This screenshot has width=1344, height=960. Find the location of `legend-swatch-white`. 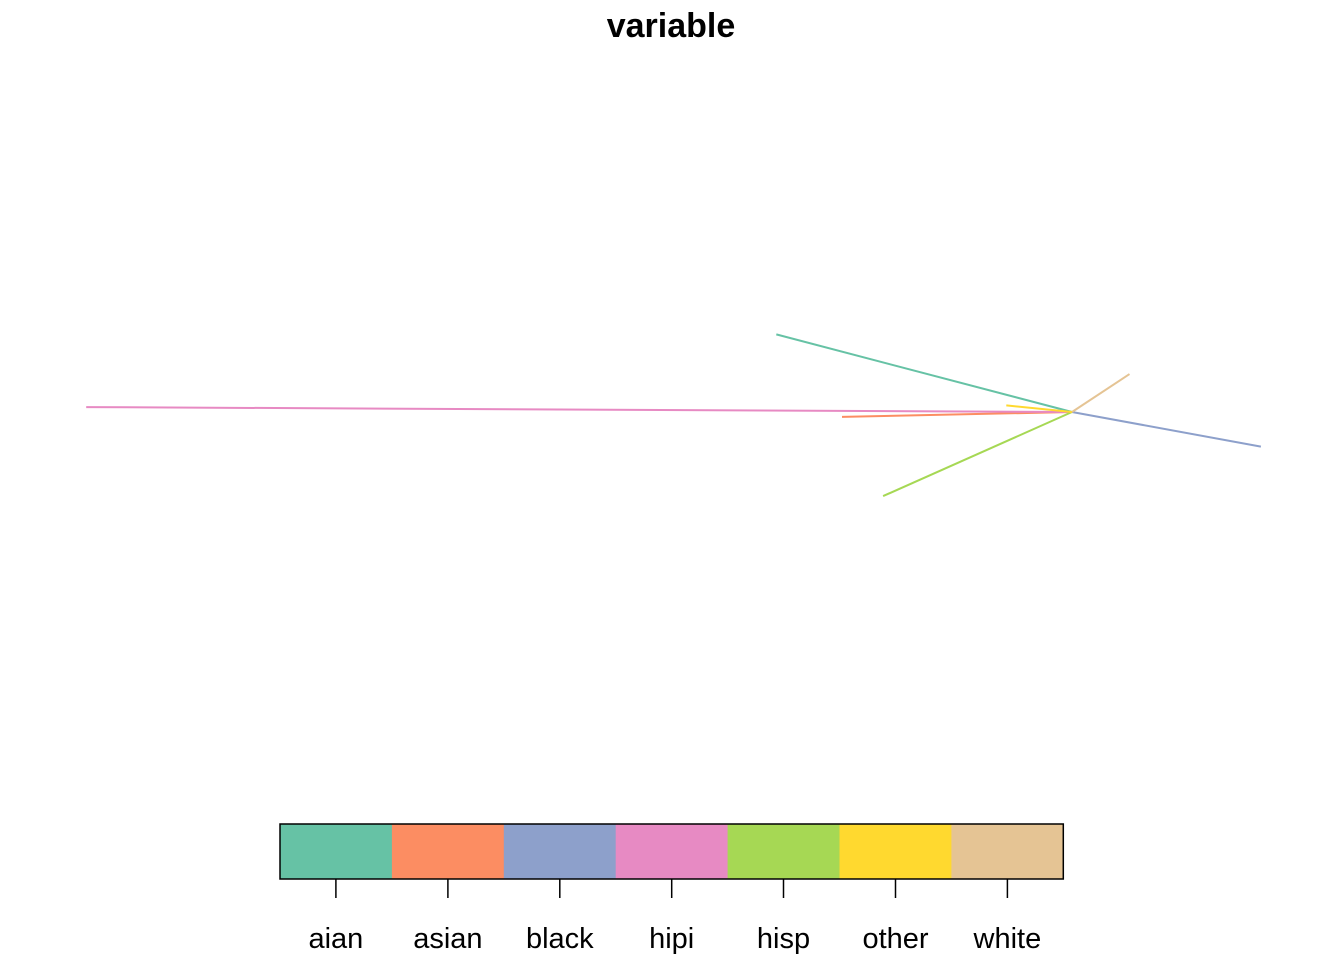

legend-swatch-white is located at coordinates (1007, 851).